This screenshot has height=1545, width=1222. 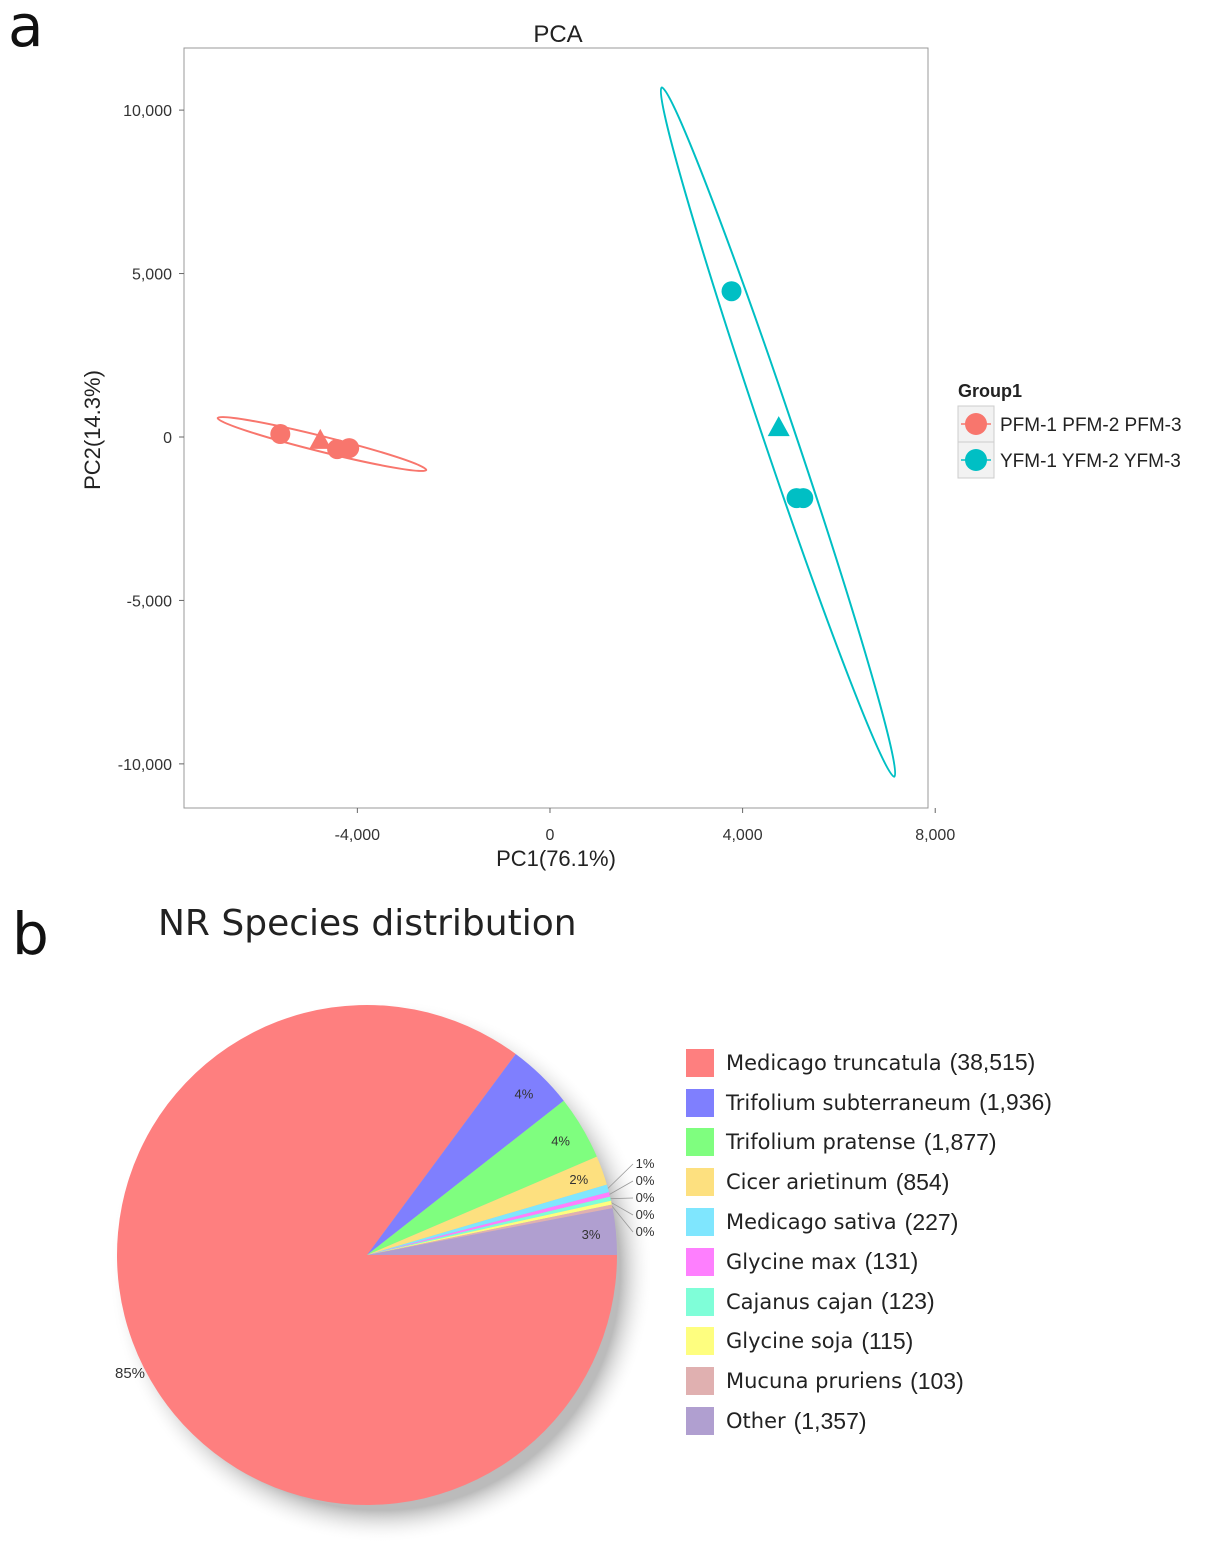 I want to click on x-axis-label: PC1(76.1%), so click(x=556, y=858).